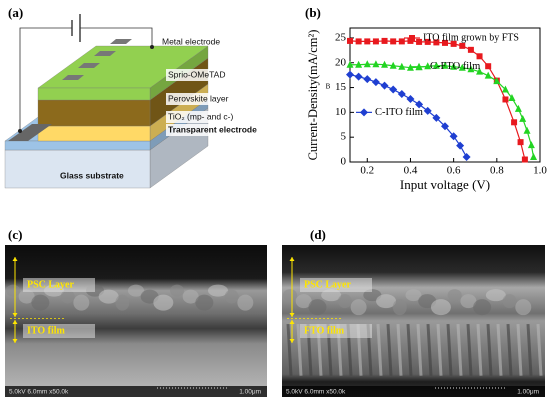 The image size is (550, 405). Describe the element at coordinates (399, 112) in the screenshot. I see `legend-label: C-ITO film` at that location.